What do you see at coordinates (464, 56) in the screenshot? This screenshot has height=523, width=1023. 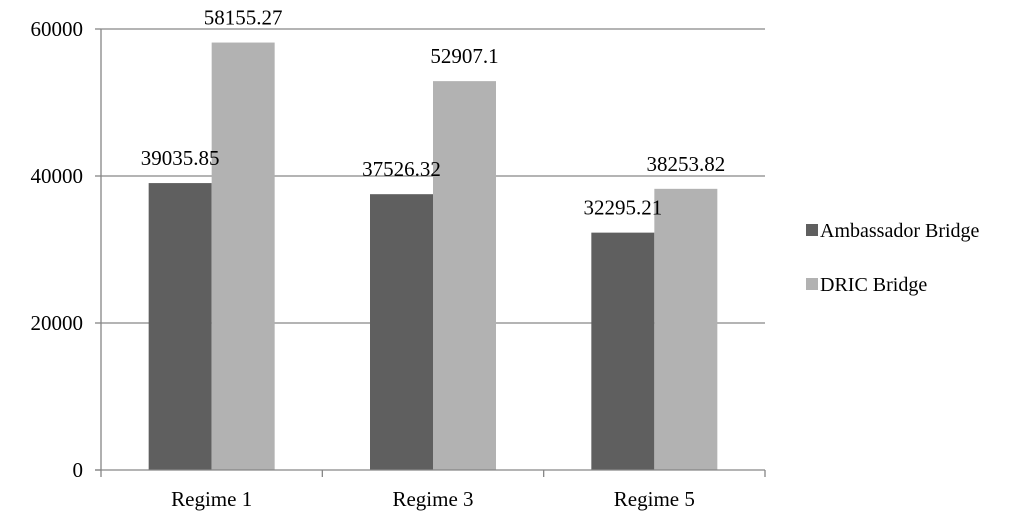 I see `data-label-dric-bridge-regime-3: 52907.1` at bounding box center [464, 56].